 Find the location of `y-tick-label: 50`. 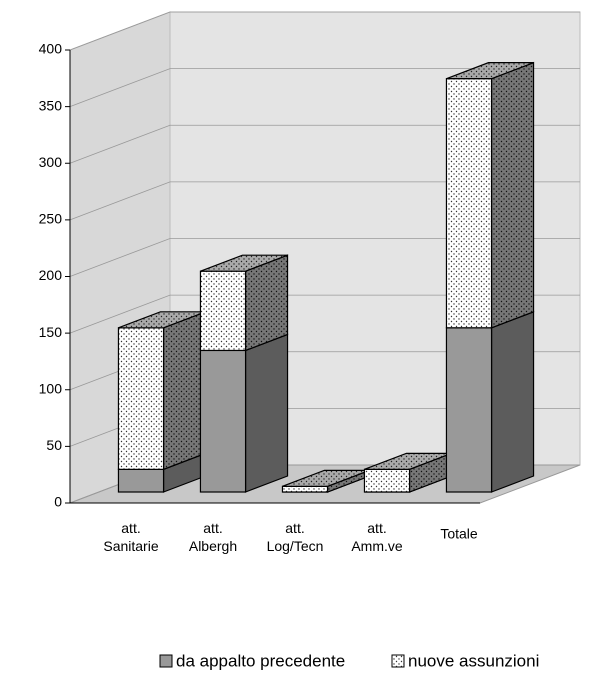

y-tick-label: 50 is located at coordinates (54, 445).